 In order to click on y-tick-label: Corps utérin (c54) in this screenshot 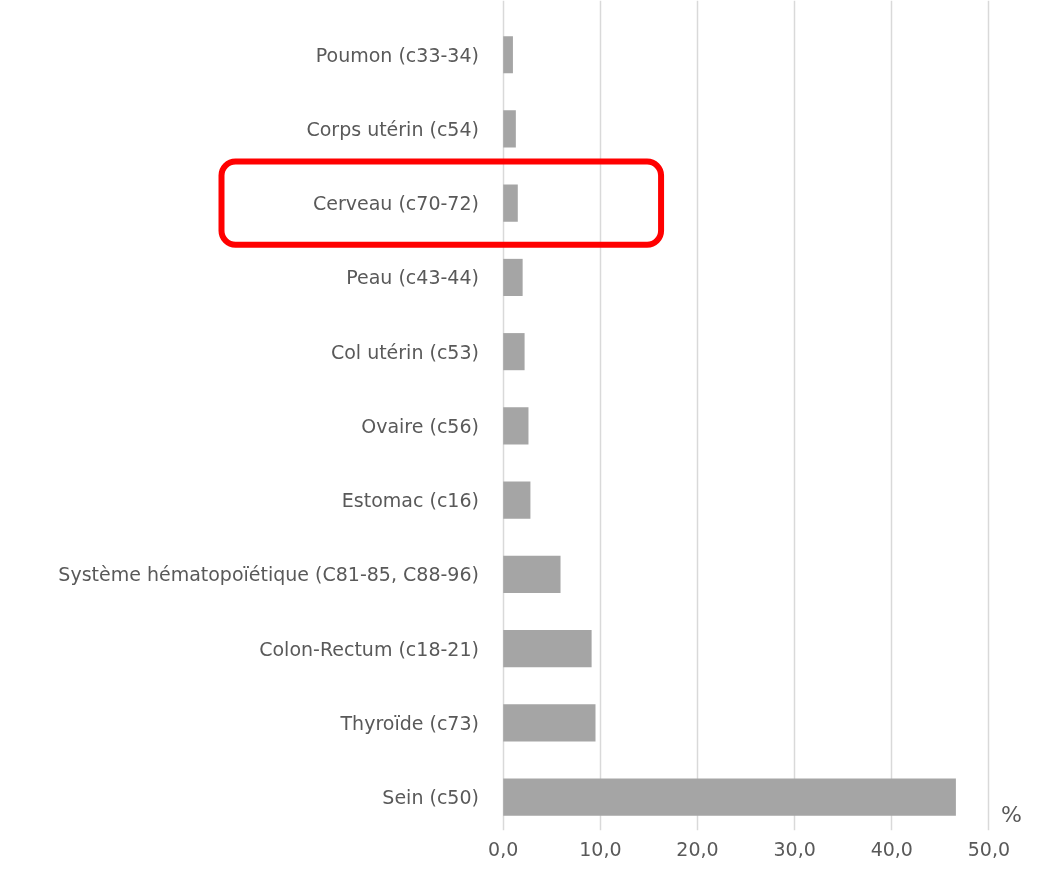, I will do `click(392, 128)`.